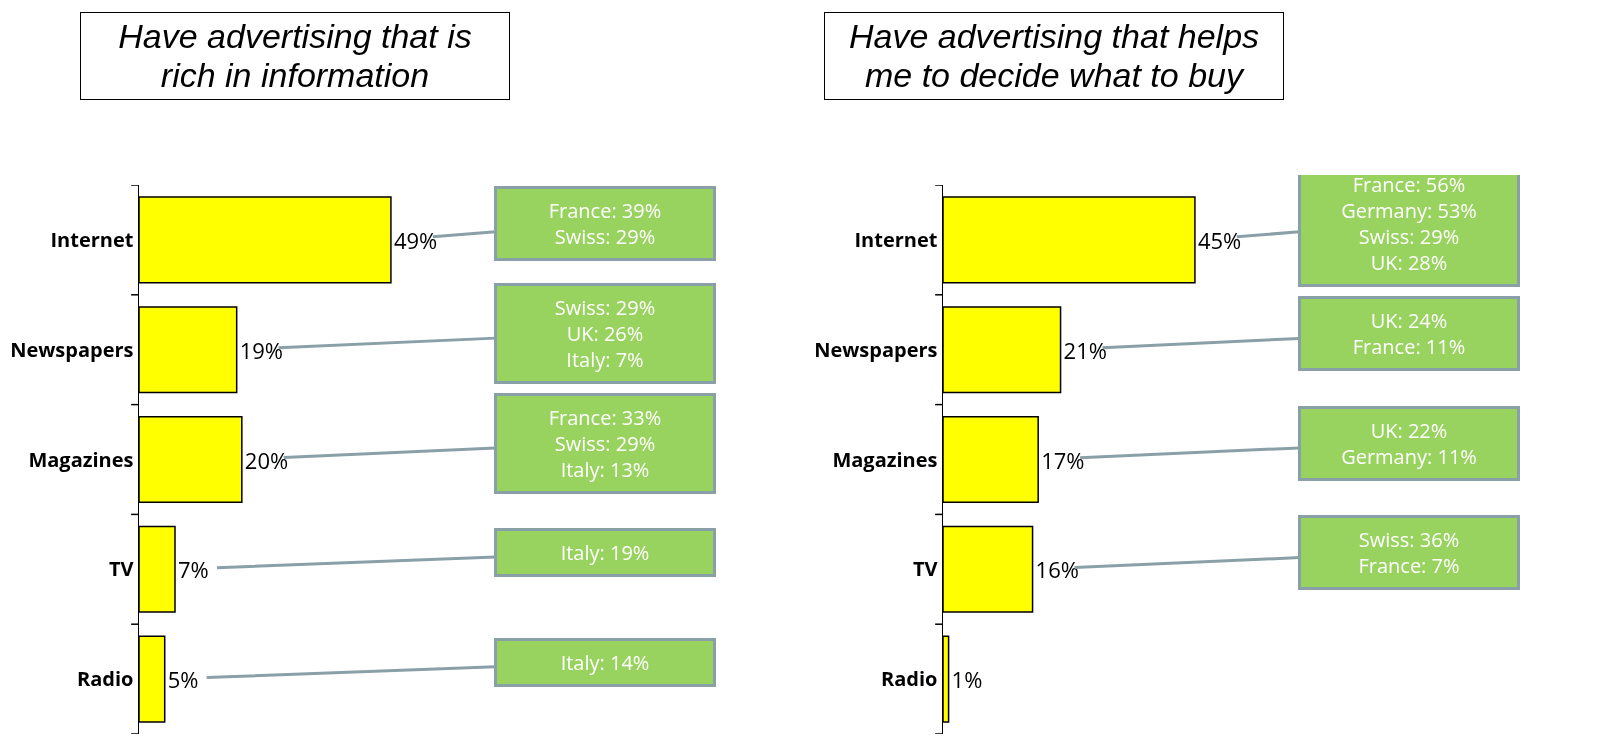  I want to click on data-label: 45%, so click(1219, 239).